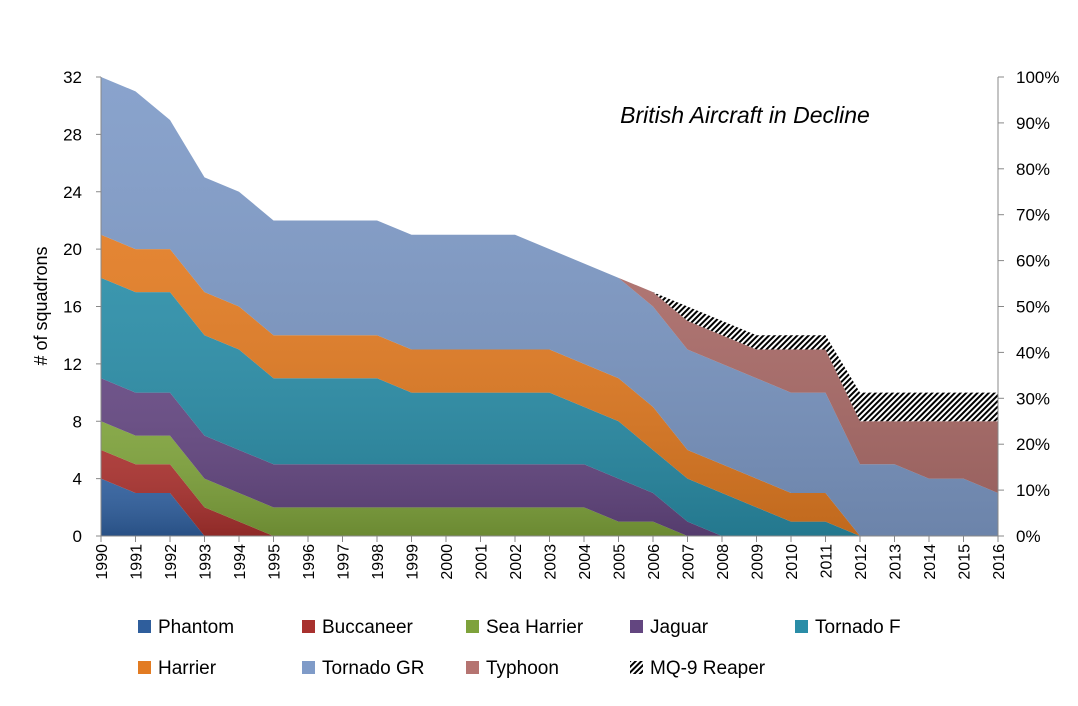  Describe the element at coordinates (447, 562) in the screenshot. I see `x-tick-label: 2000` at that location.